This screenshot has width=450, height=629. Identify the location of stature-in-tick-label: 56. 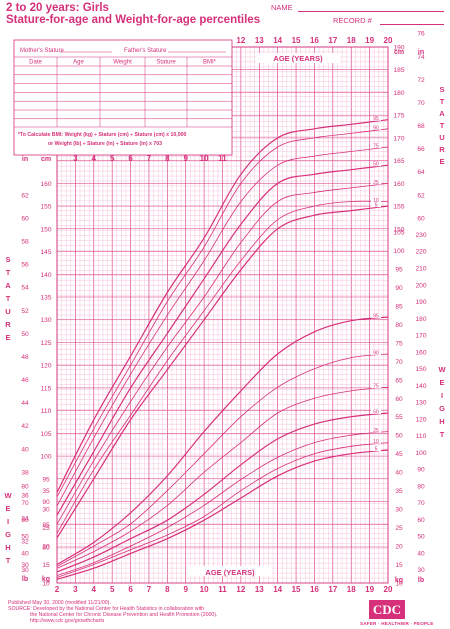
(25, 265).